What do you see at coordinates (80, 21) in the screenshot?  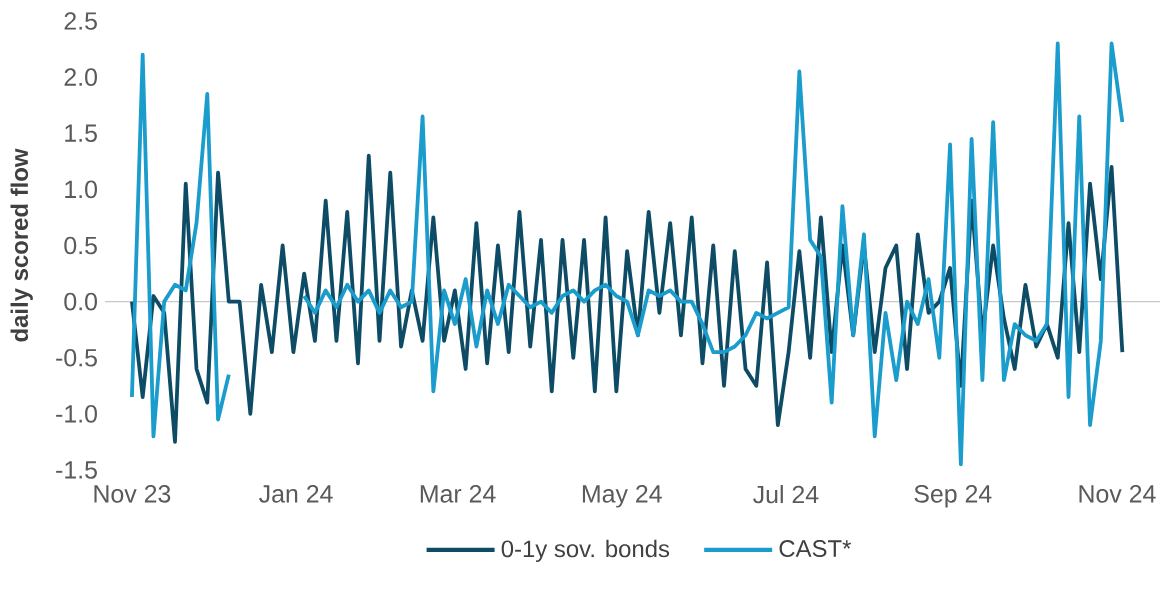 I see `y-tick-label: 2.5` at bounding box center [80, 21].